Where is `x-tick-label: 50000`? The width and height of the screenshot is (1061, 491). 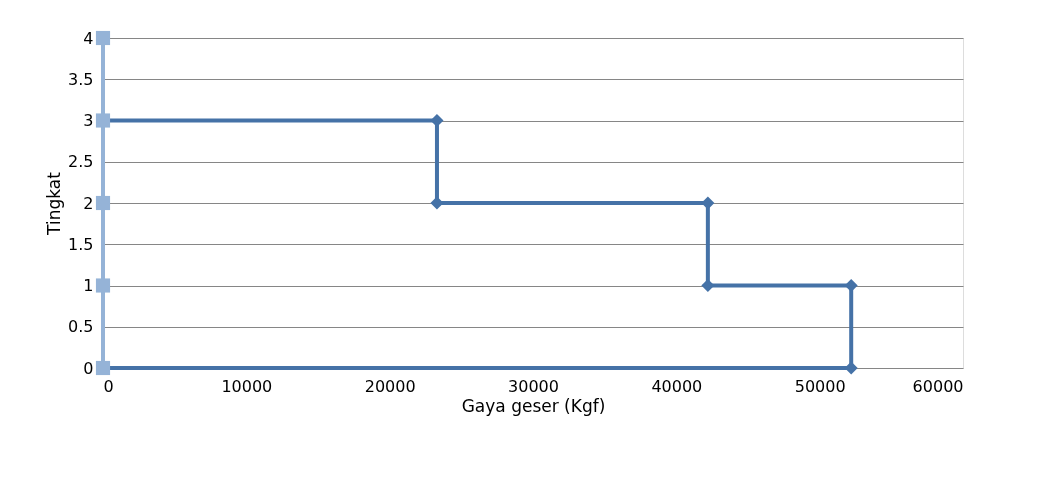 x-tick-label: 50000 is located at coordinates (820, 386).